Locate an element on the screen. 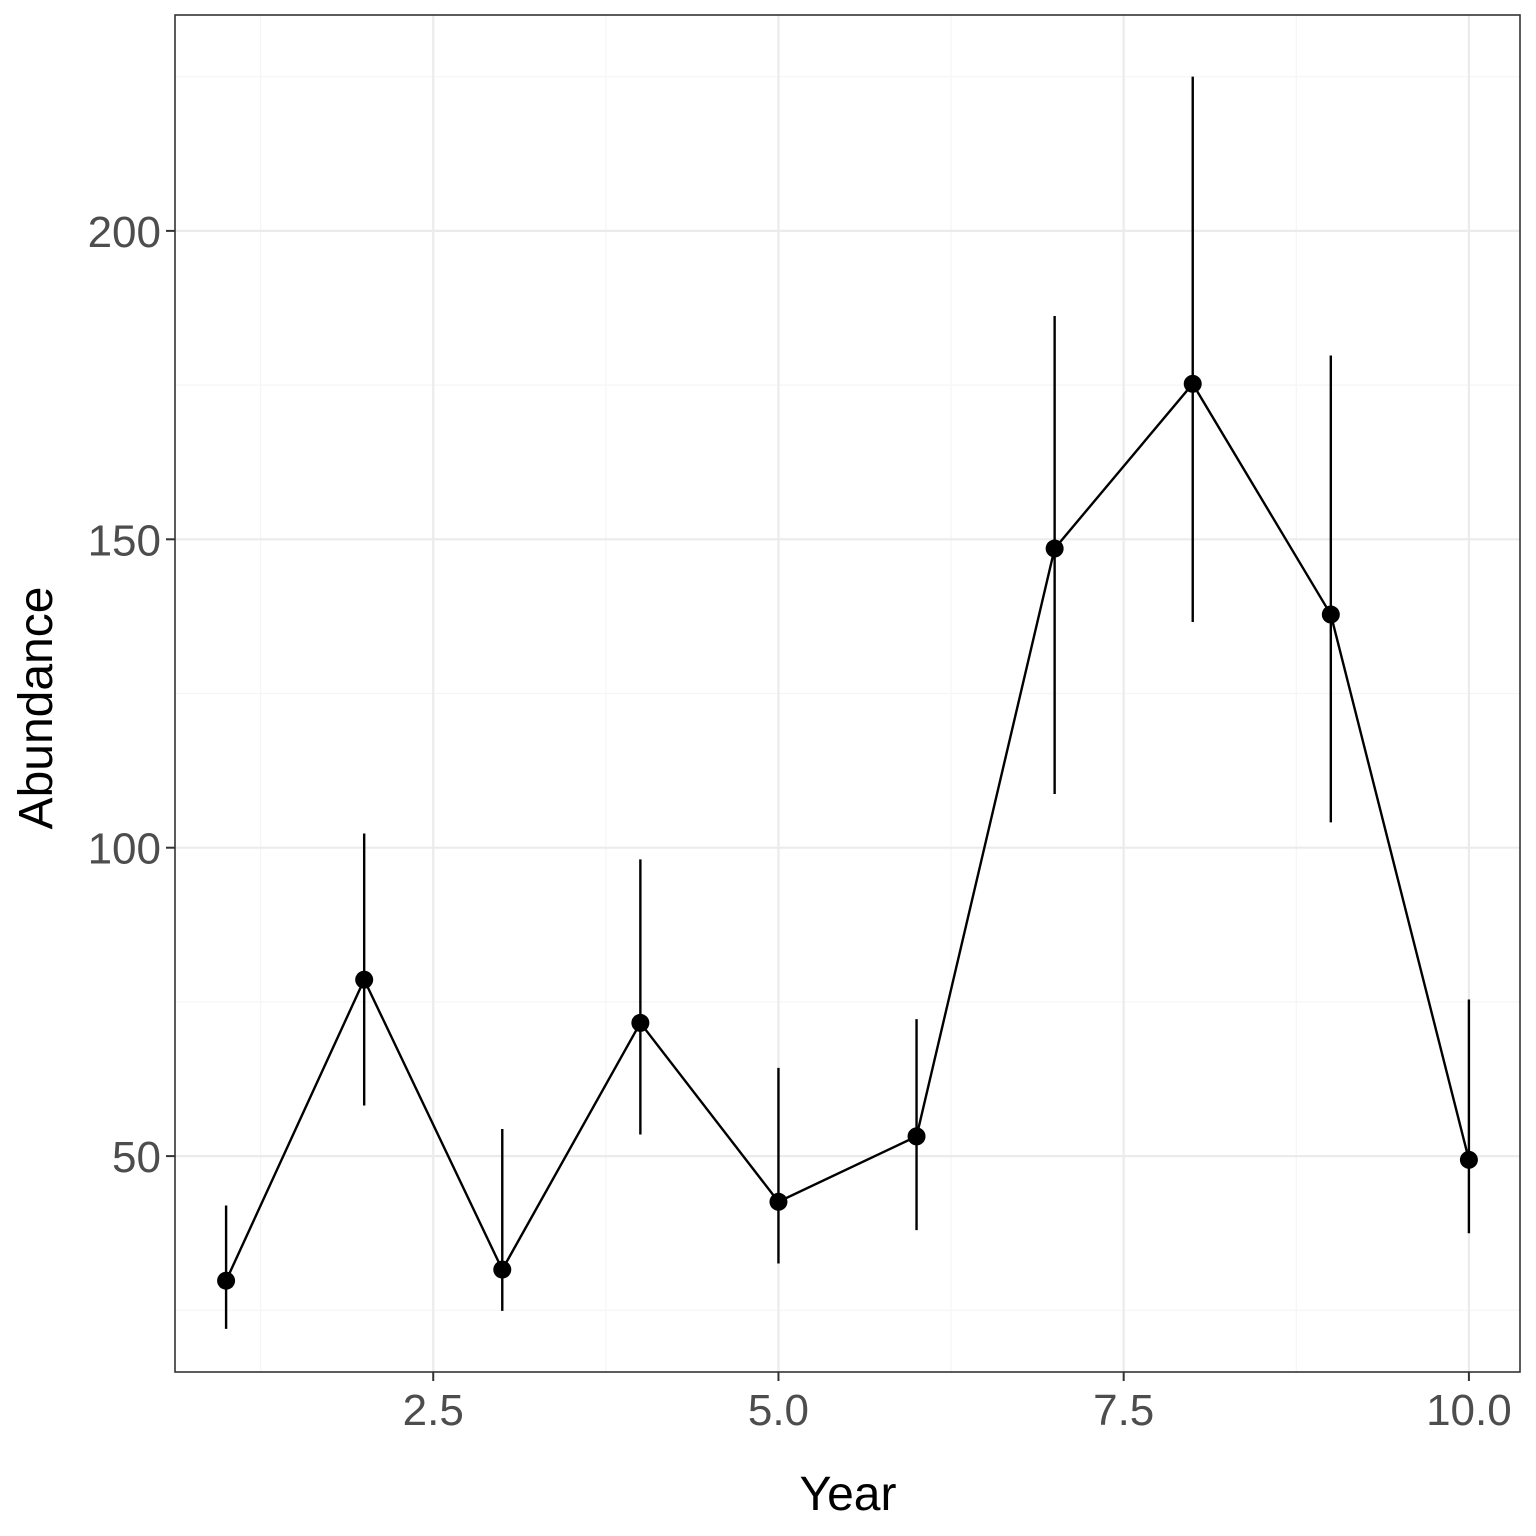 The height and width of the screenshot is (1536, 1536). y-axis-ticks: 50 100 150 200 is located at coordinates (131, 695).